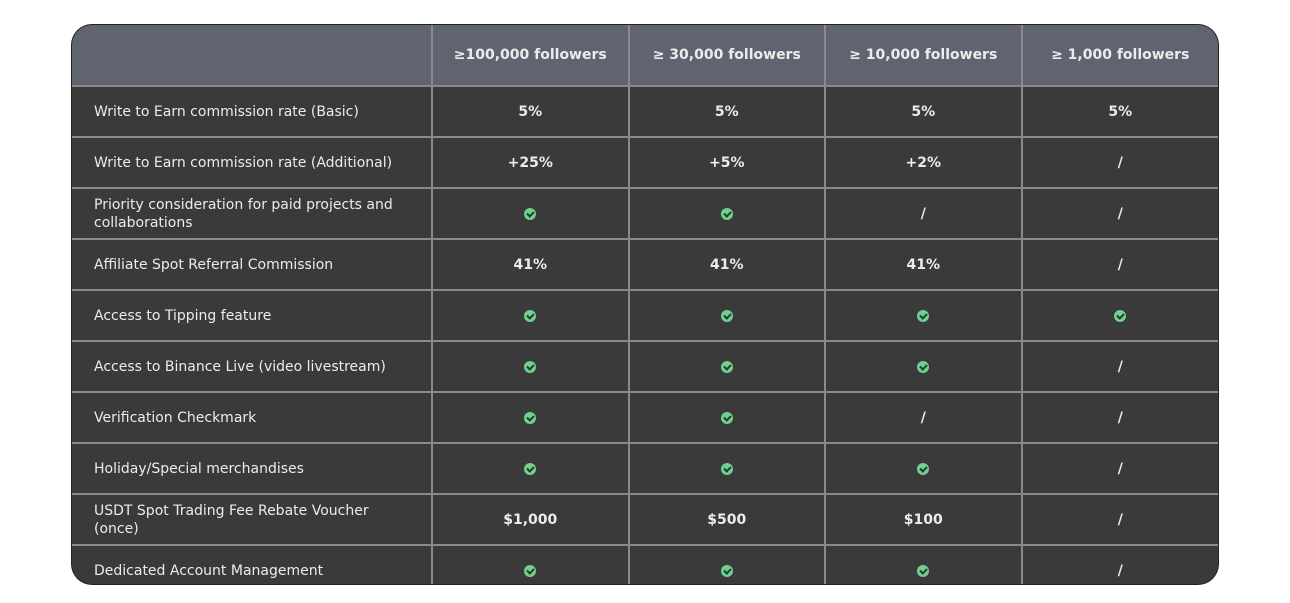 This screenshot has height=603, width=1290. Describe the element at coordinates (252, 56) in the screenshot. I see `header-corner` at that location.